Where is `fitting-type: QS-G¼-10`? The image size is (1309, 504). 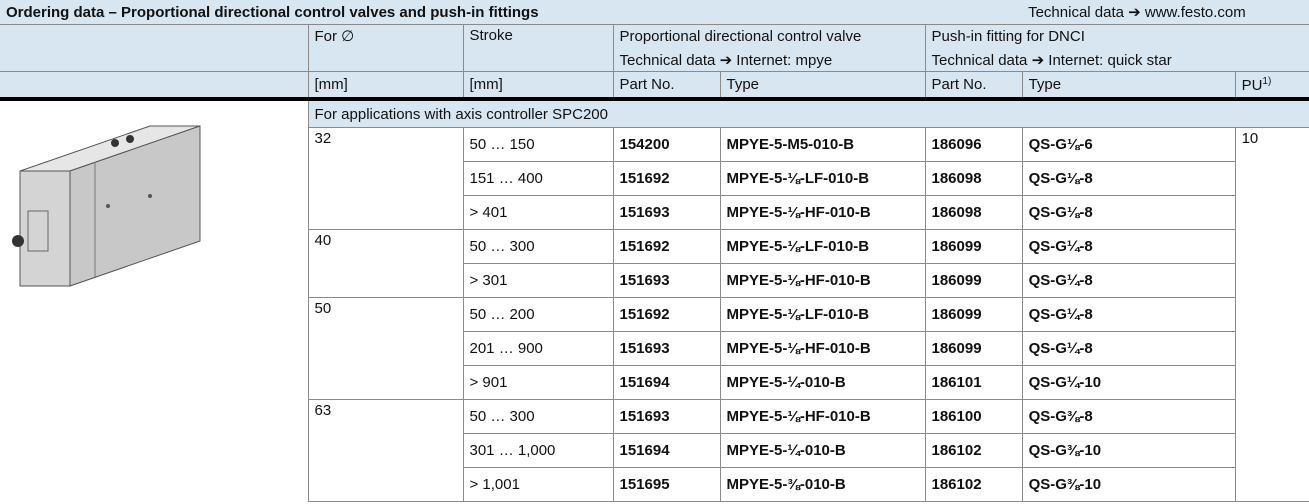 fitting-type: QS-G¼-10 is located at coordinates (1128, 382).